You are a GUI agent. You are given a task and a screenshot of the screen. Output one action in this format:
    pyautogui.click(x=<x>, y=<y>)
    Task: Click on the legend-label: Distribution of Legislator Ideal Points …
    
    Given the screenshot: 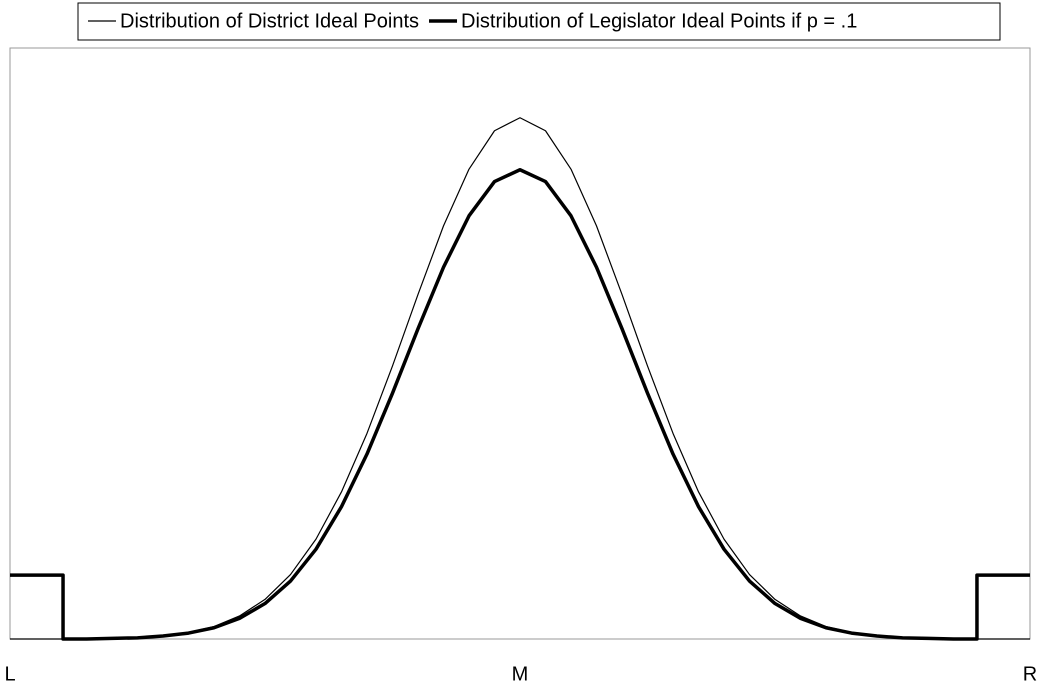 What is the action you would take?
    pyautogui.click(x=659, y=21)
    